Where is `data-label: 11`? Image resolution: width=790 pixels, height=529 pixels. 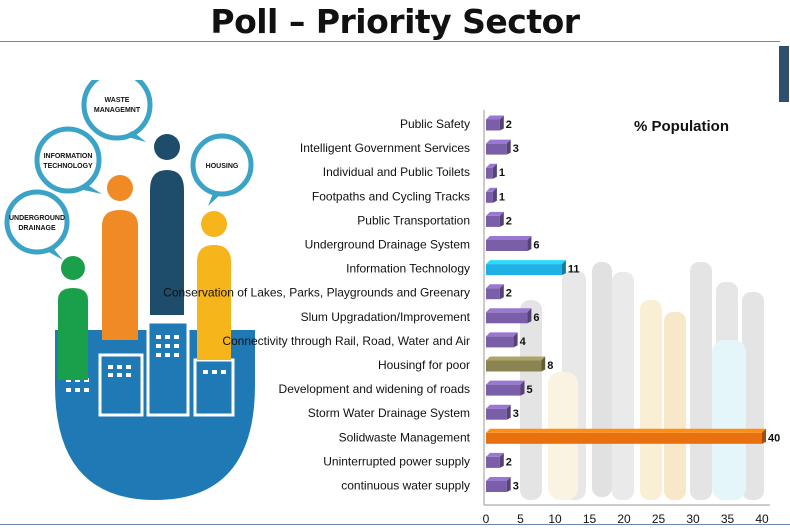 data-label: 11 is located at coordinates (574, 270).